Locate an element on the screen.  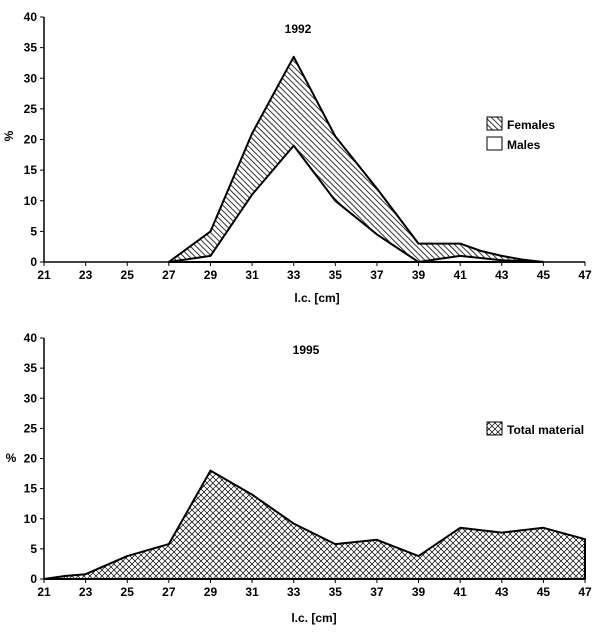
chart-1995-x-ticks: 21 23 25 27 29 31 33 35 37 39 41 43 45 47 is located at coordinates (314, 589).